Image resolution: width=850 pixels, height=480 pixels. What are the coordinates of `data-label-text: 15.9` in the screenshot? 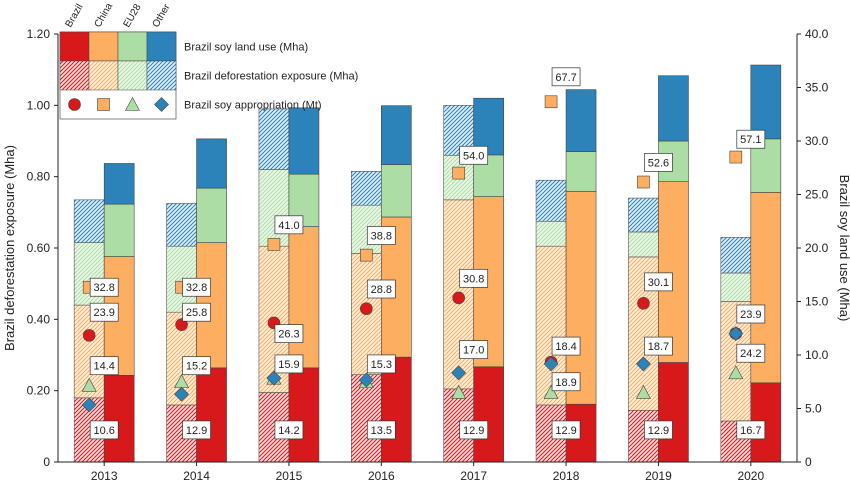 It's located at (288, 365).